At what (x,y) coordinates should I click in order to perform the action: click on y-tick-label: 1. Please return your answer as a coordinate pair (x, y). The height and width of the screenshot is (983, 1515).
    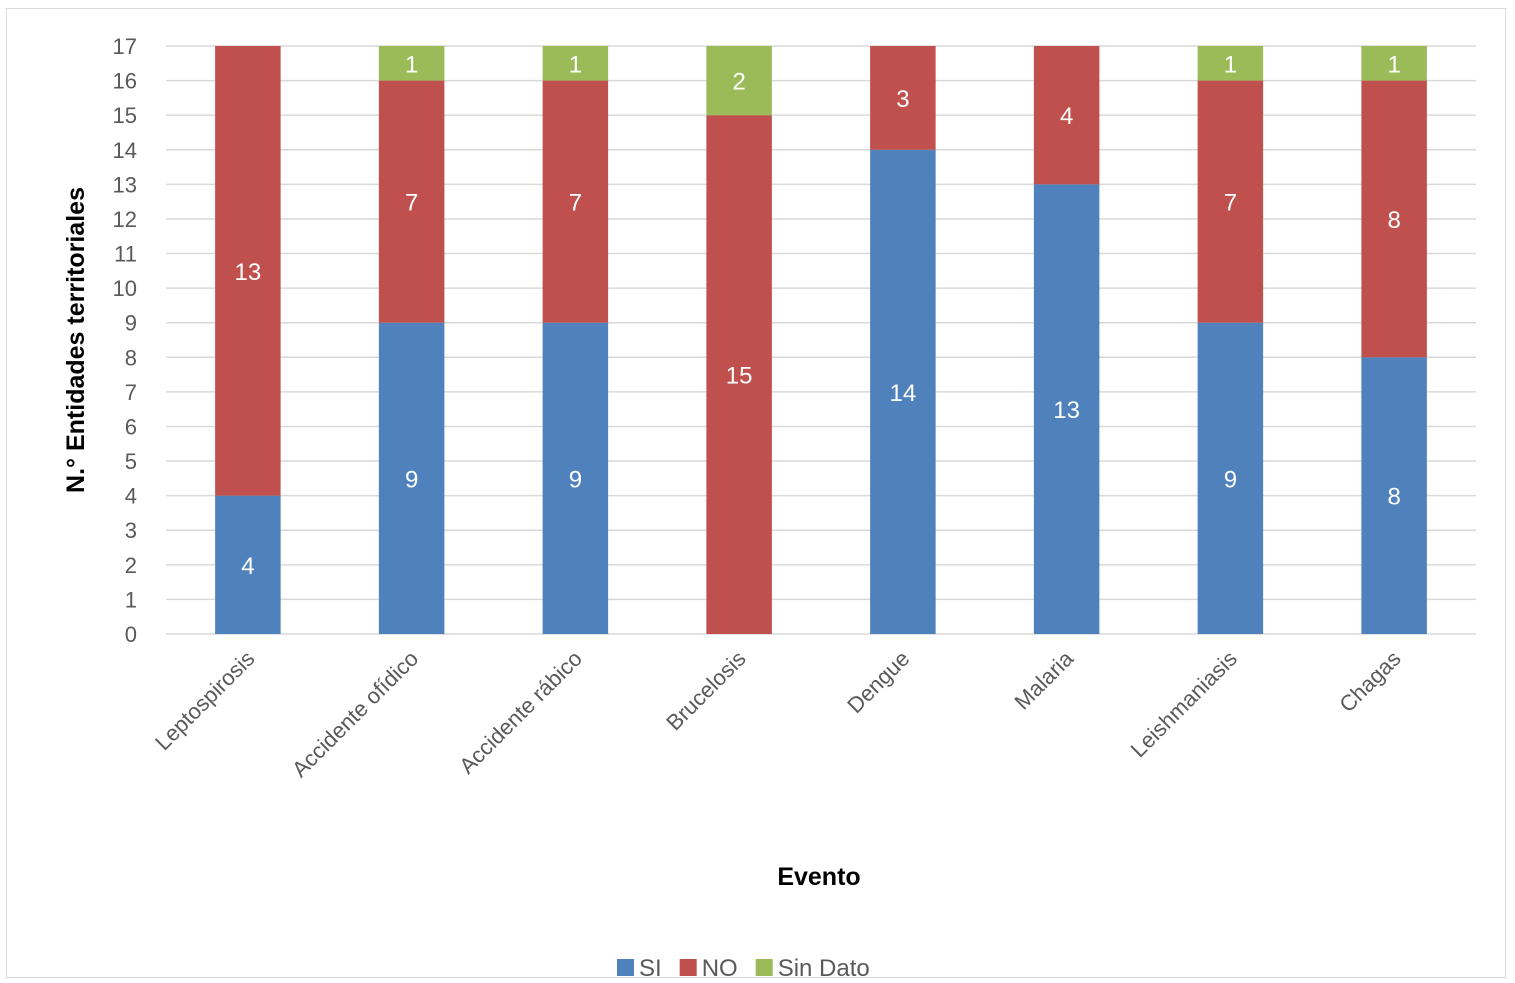
    Looking at the image, I should click on (131, 599).